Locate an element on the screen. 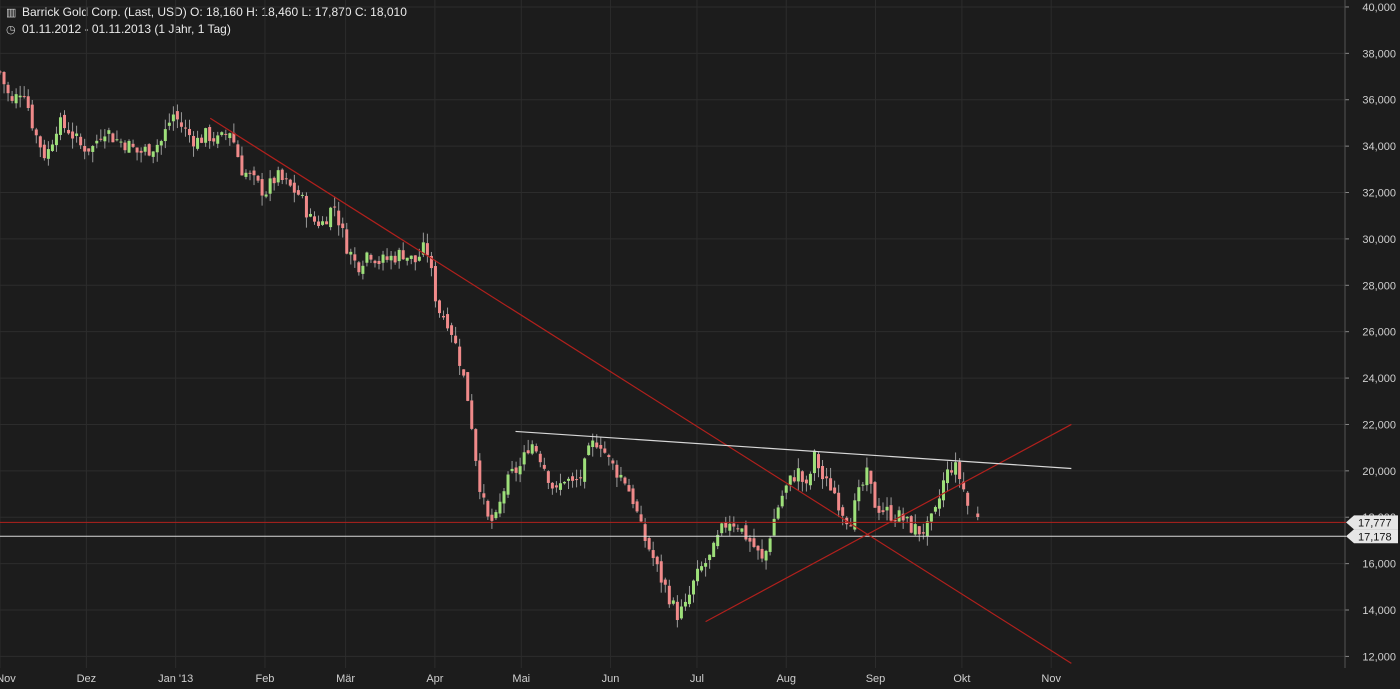  y-tick-label: 20,000 is located at coordinates (1379, 472).